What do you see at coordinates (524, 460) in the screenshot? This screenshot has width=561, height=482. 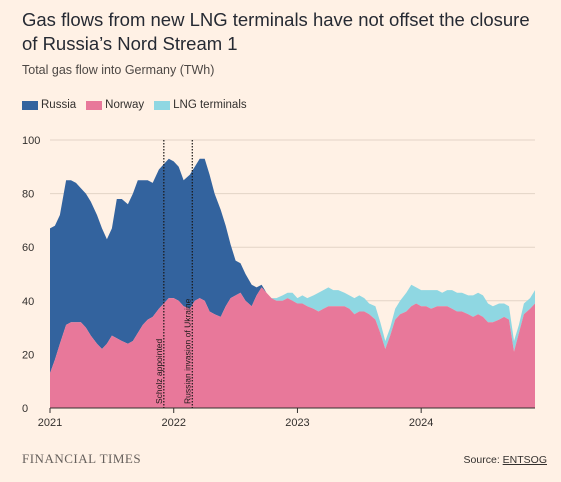 I see `source-link: ENTSOG` at bounding box center [524, 460].